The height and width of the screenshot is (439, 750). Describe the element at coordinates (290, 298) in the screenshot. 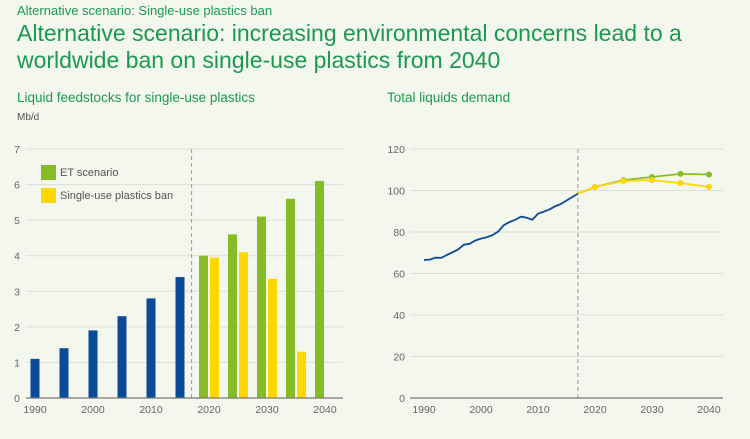

I see `bar-et-scenario-2035` at that location.